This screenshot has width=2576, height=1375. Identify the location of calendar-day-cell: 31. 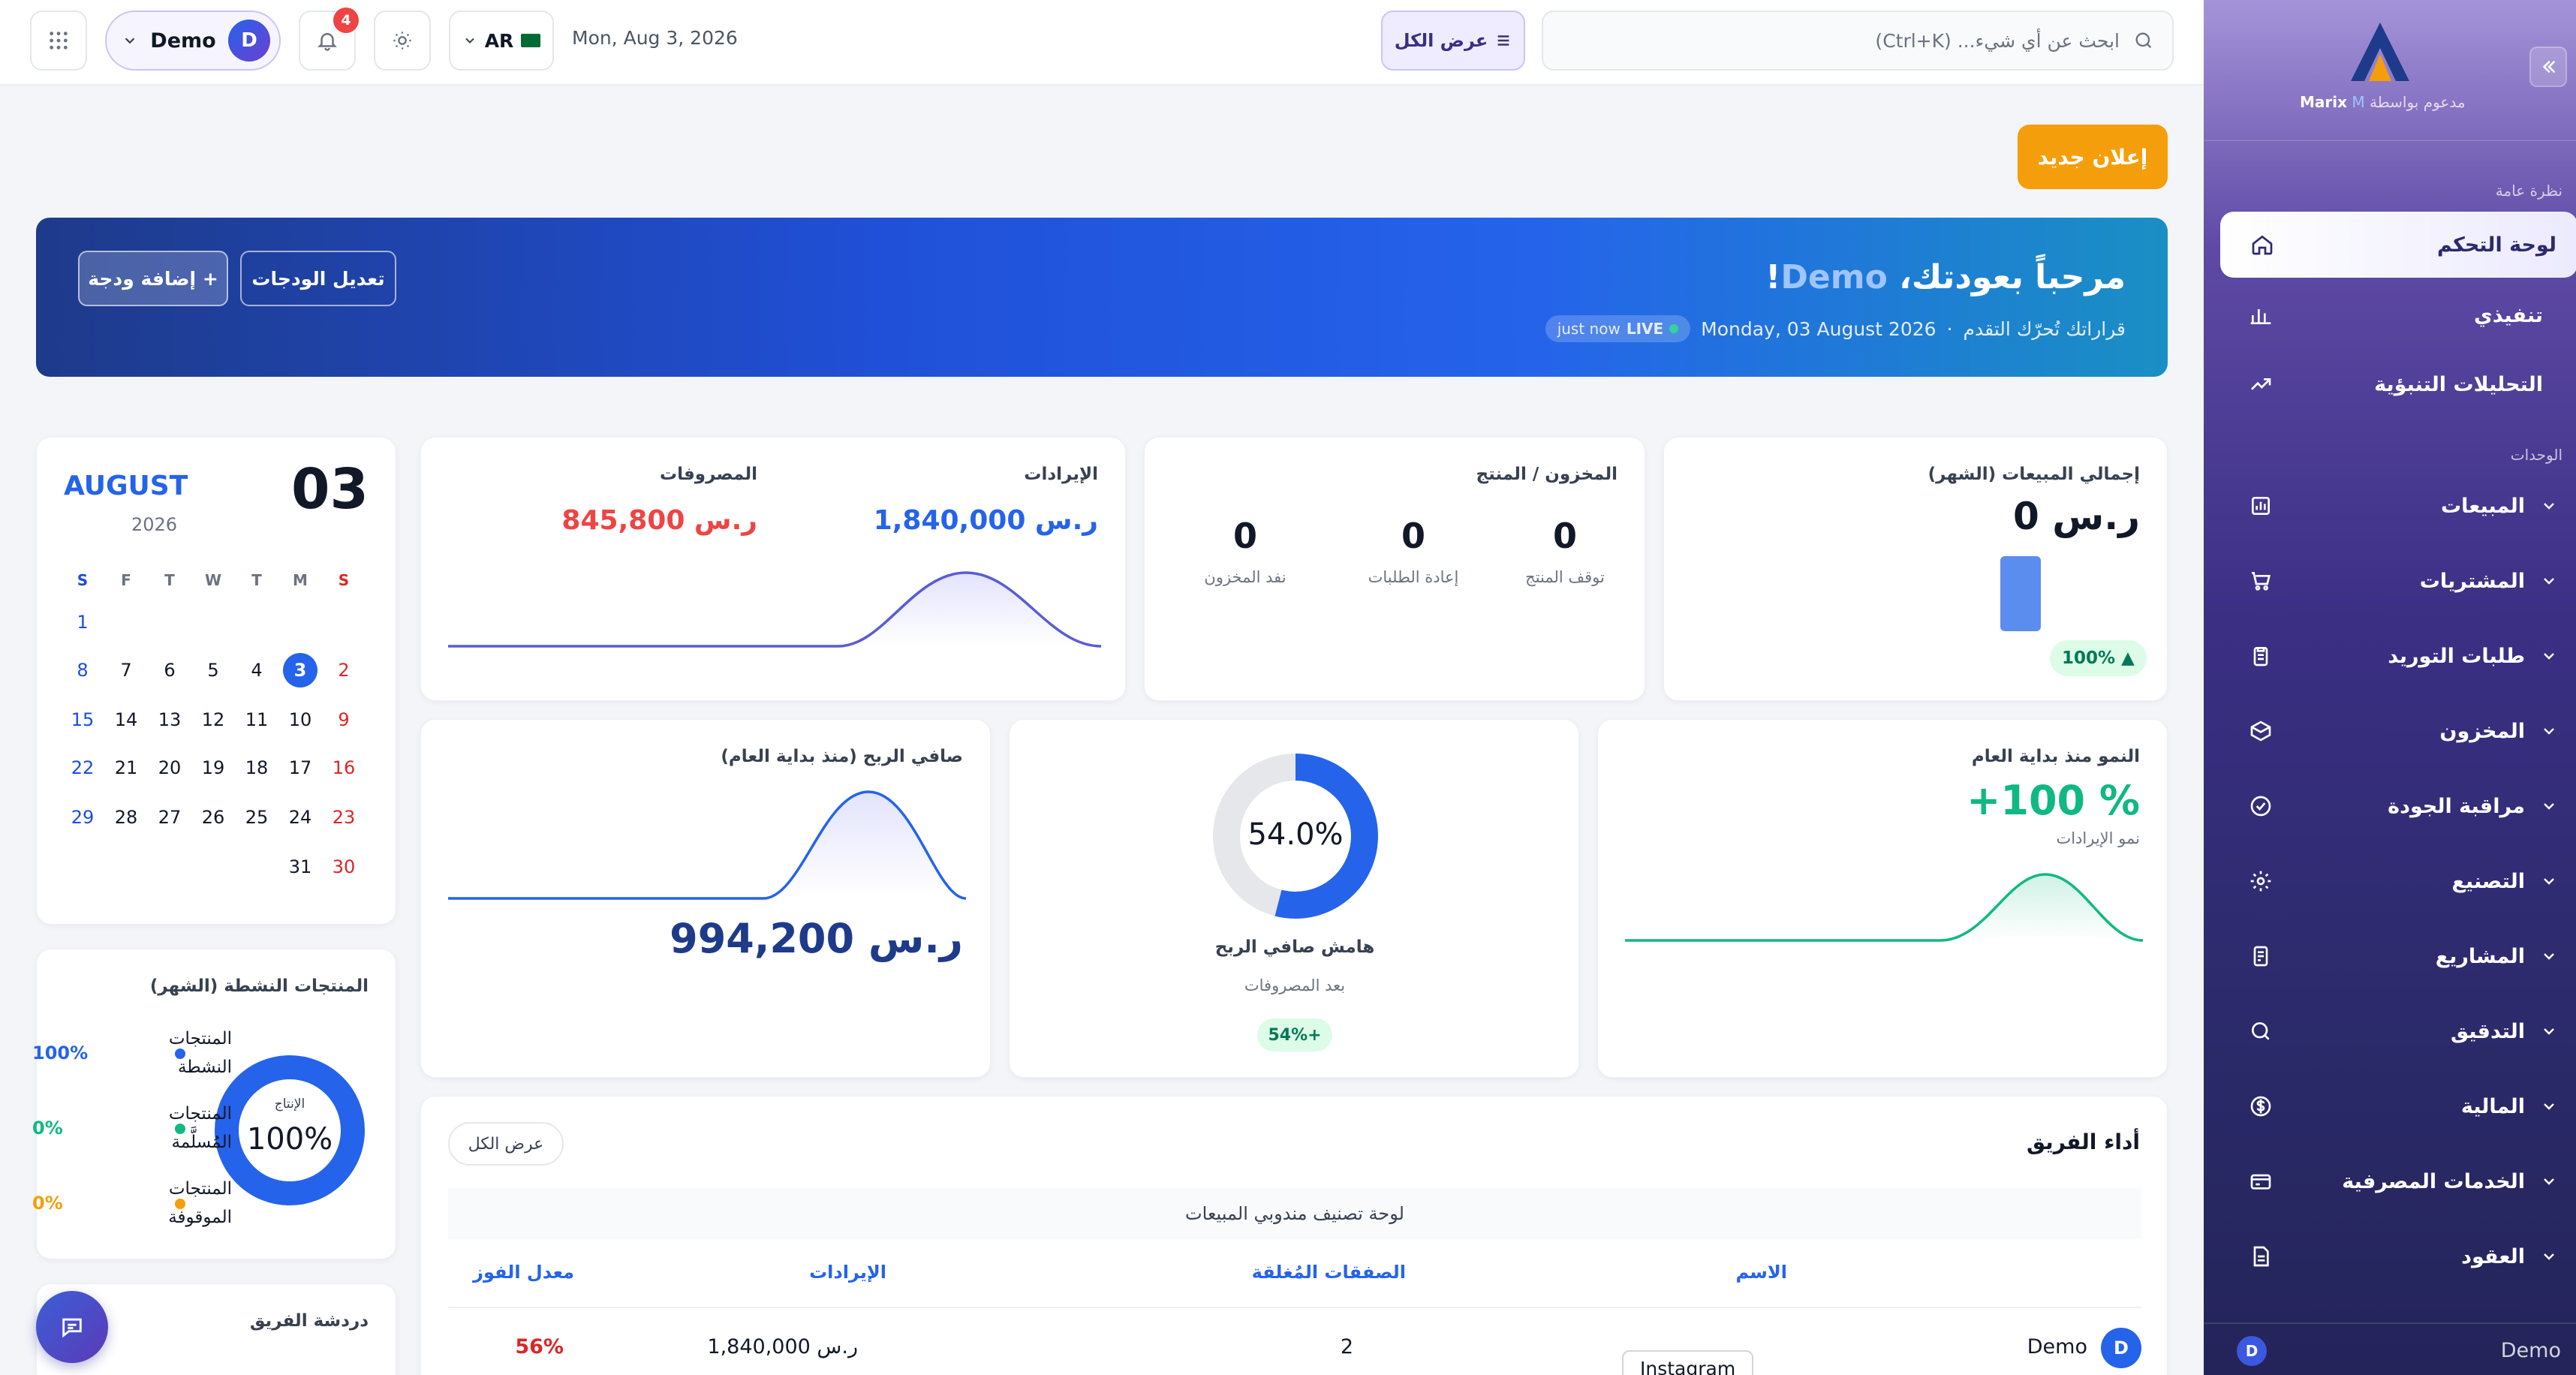
(300, 867).